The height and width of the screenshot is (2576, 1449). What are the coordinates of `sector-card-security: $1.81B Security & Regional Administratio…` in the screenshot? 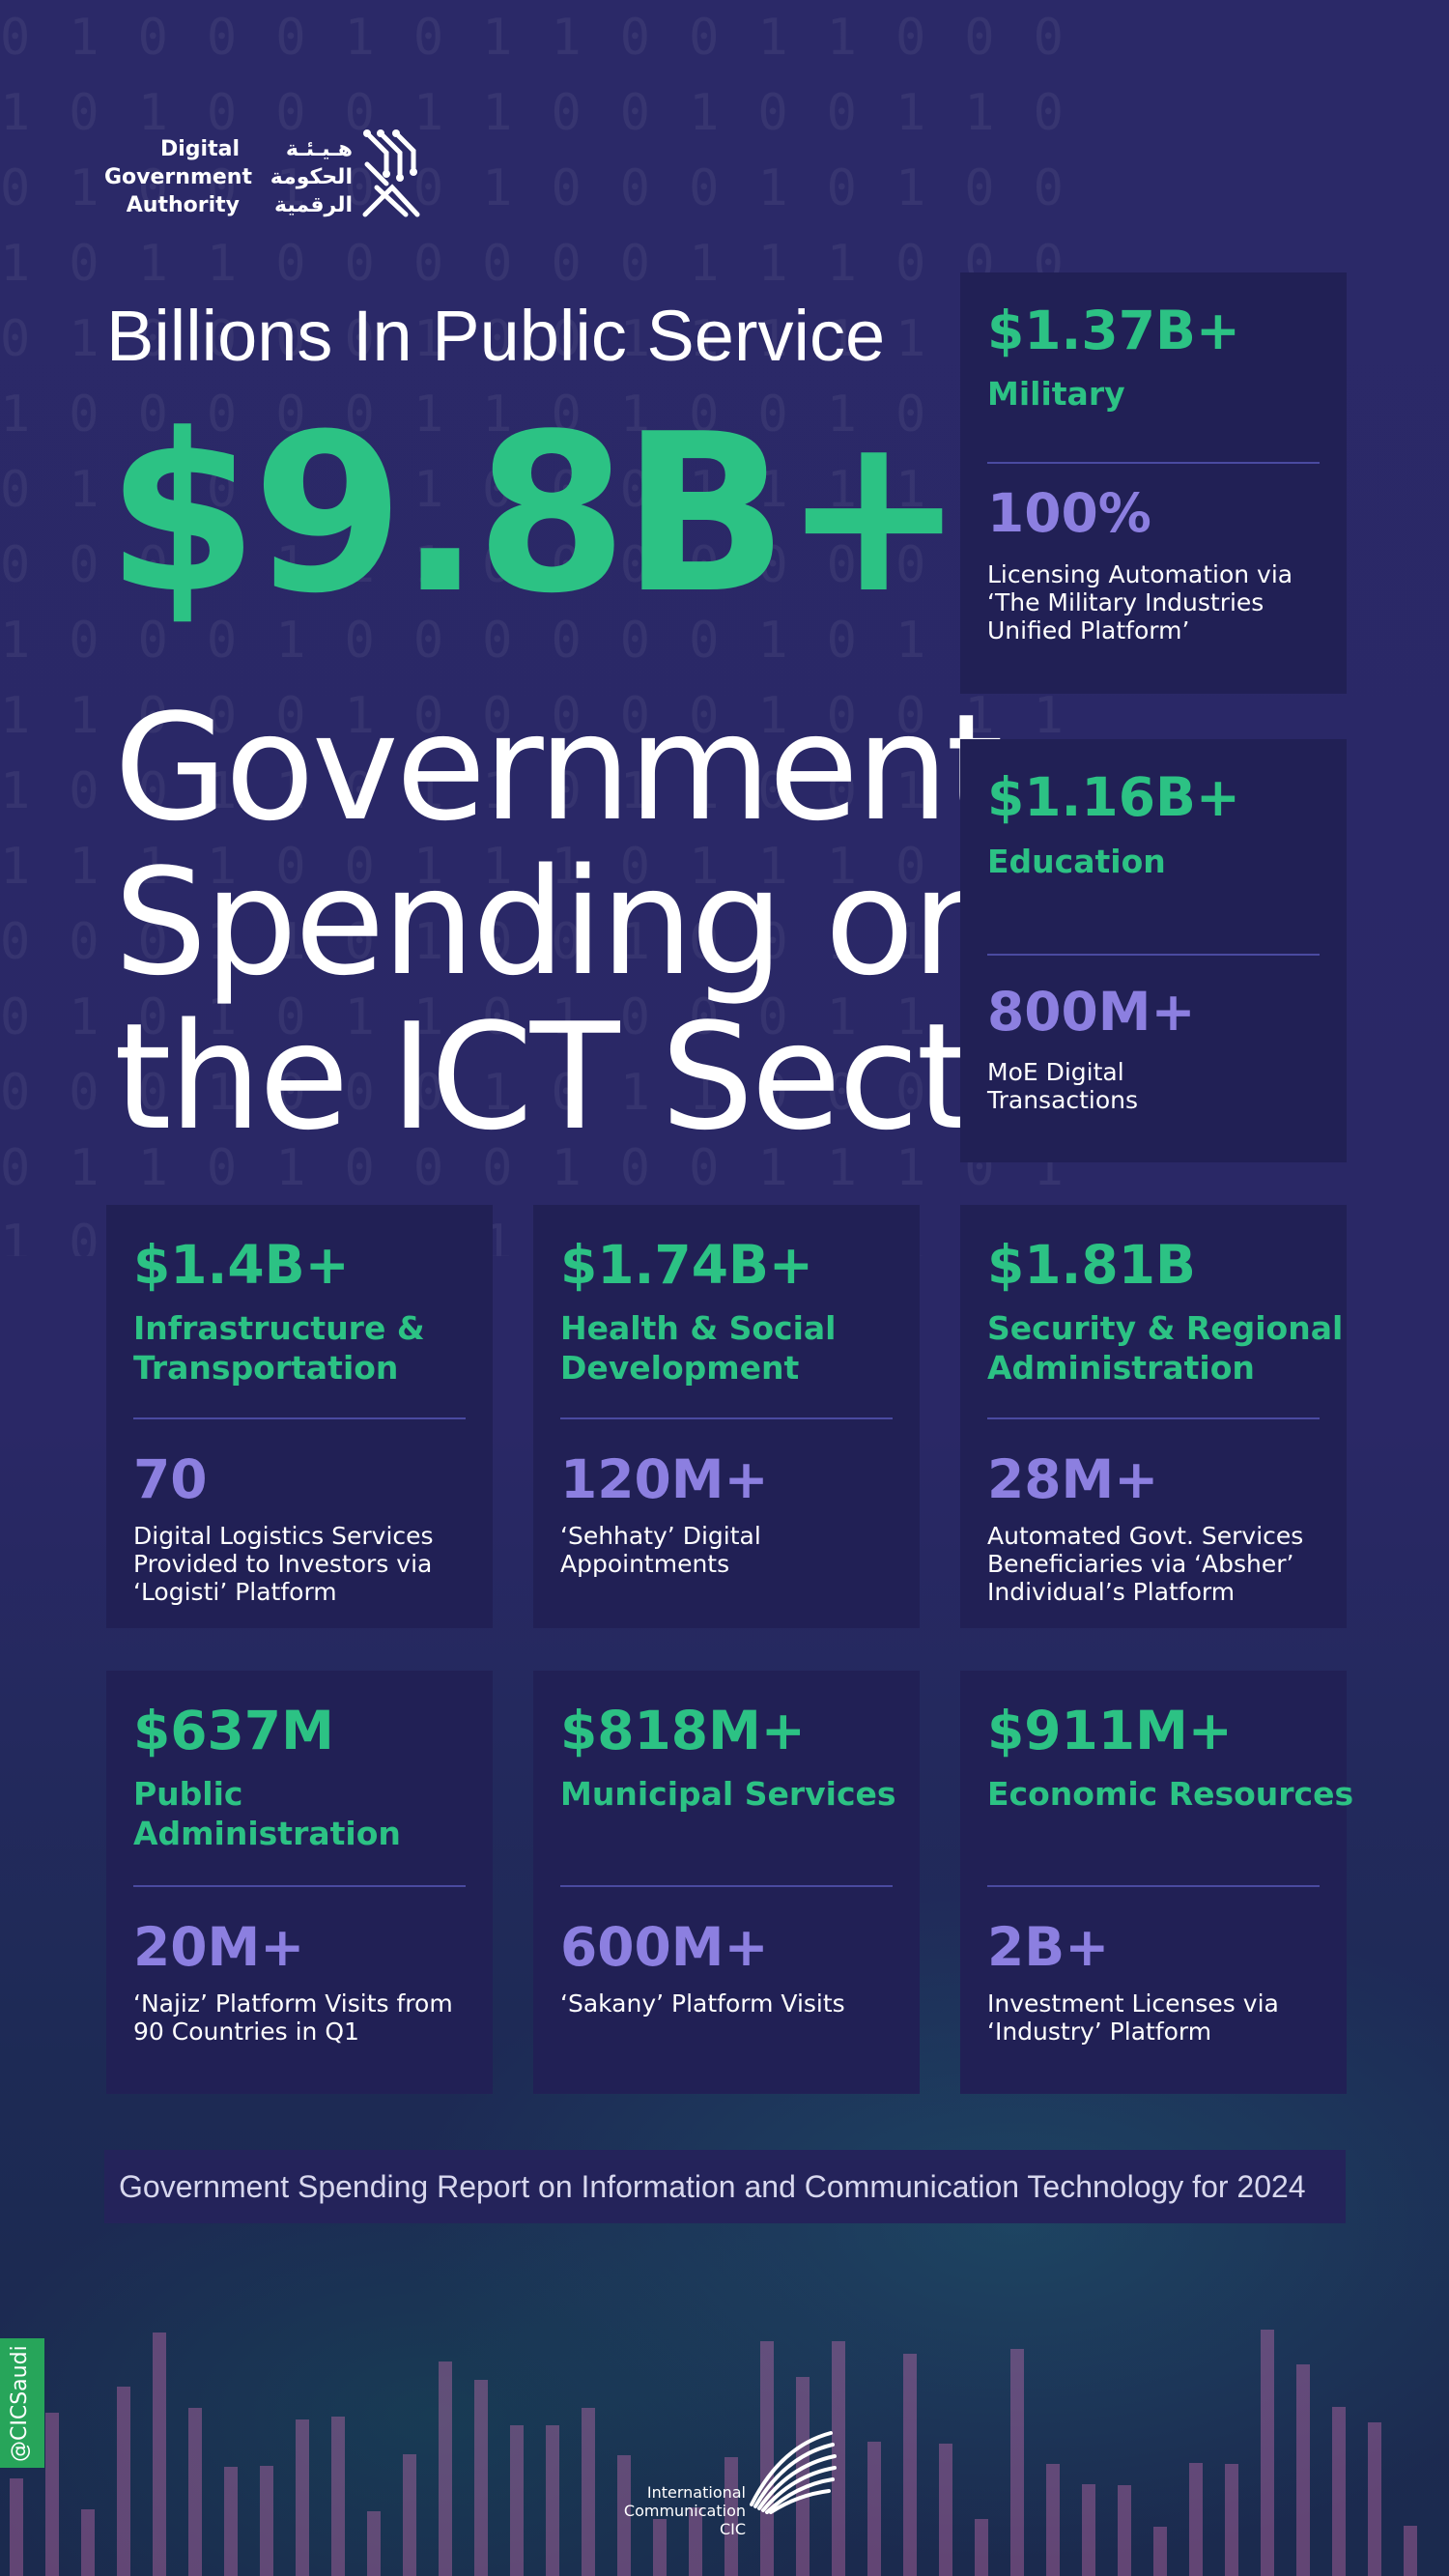 It's located at (1153, 1417).